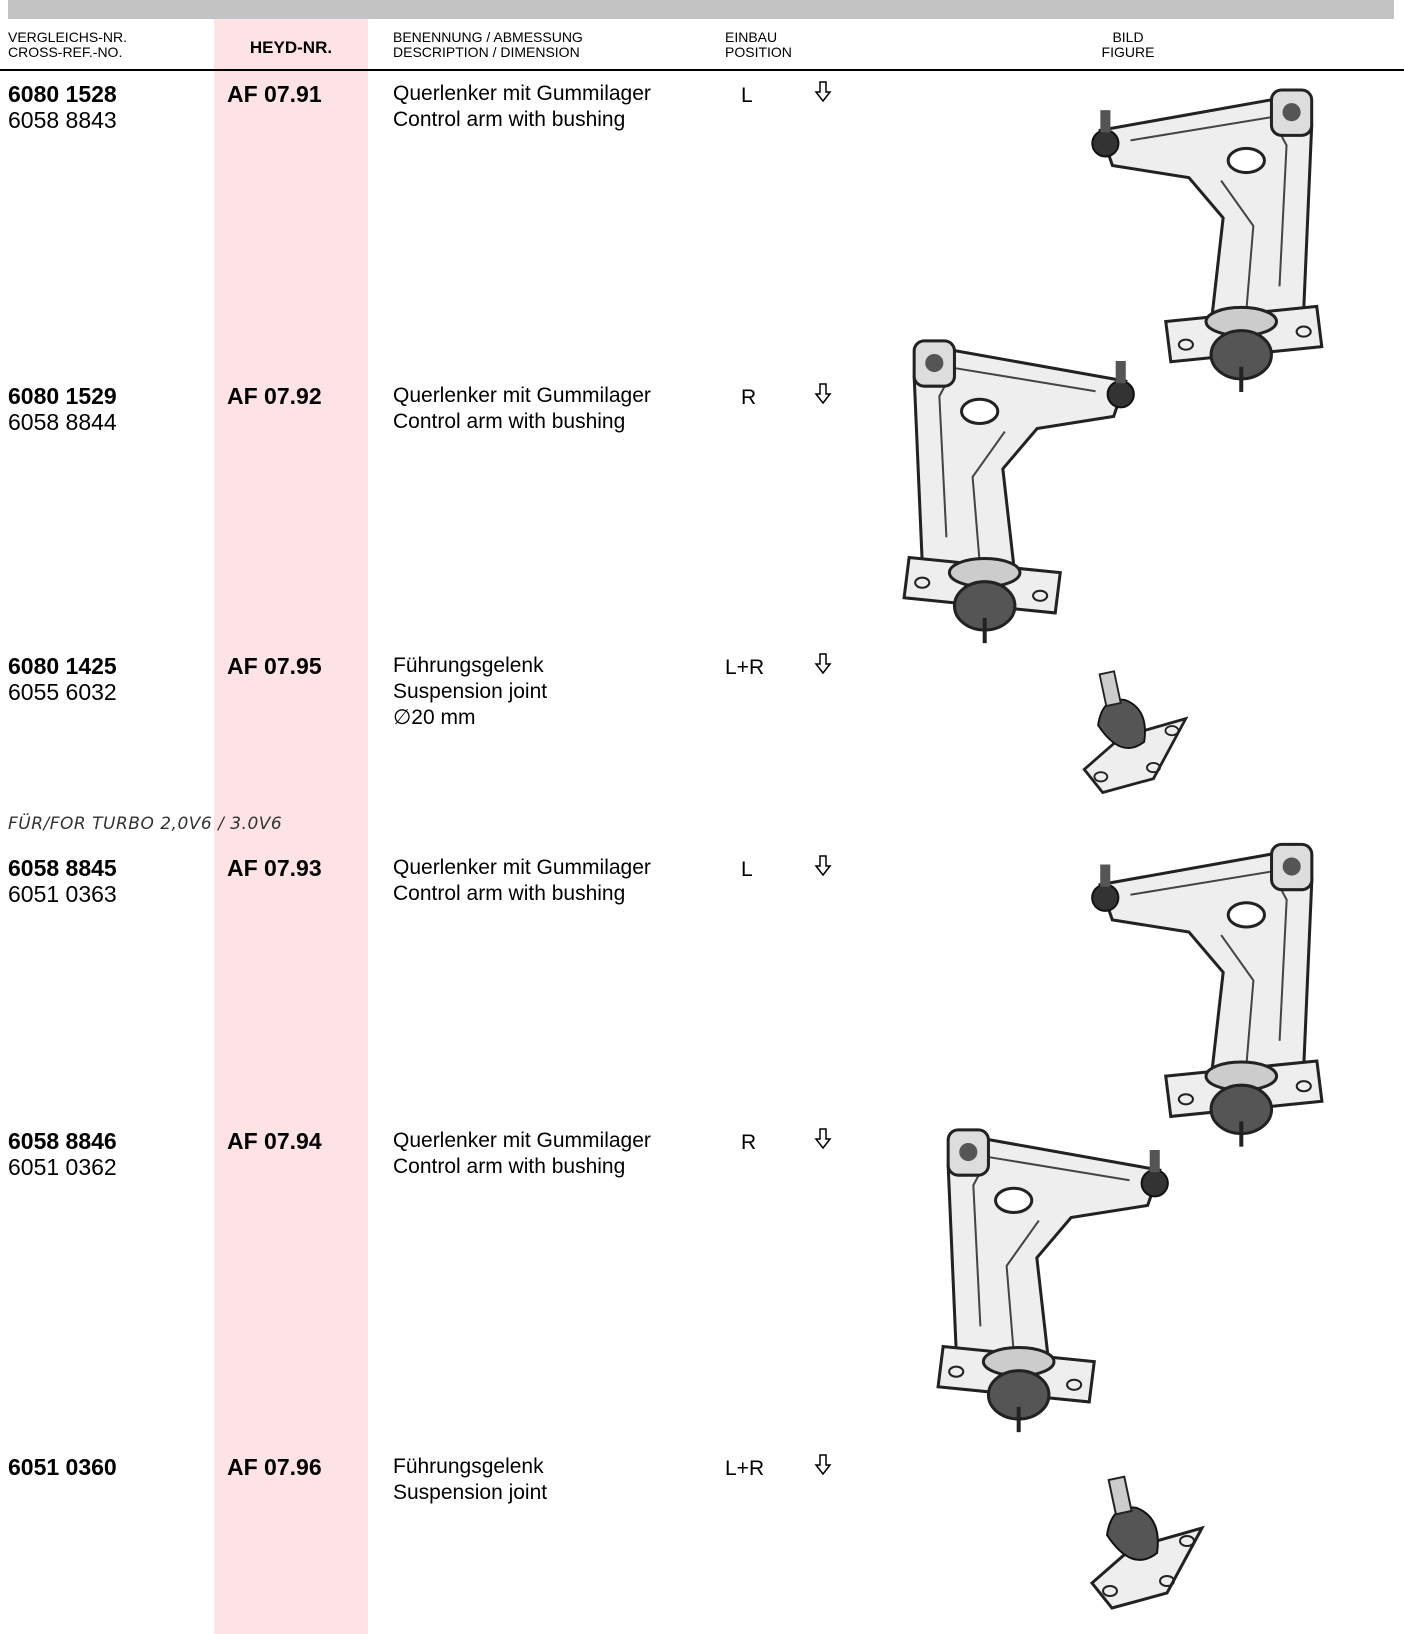 The height and width of the screenshot is (1634, 1404). What do you see at coordinates (274, 94) in the screenshot?
I see `heyd-number: AF 07.91` at bounding box center [274, 94].